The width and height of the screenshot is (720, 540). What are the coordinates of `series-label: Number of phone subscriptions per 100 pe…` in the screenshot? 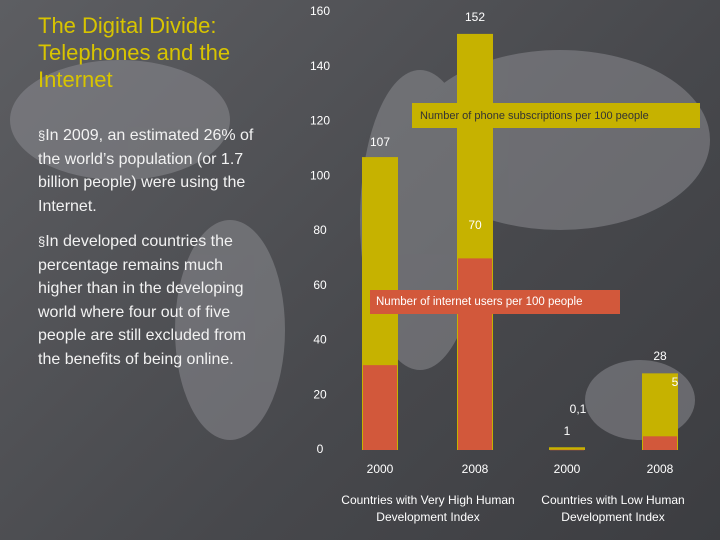 It's located at (534, 116).